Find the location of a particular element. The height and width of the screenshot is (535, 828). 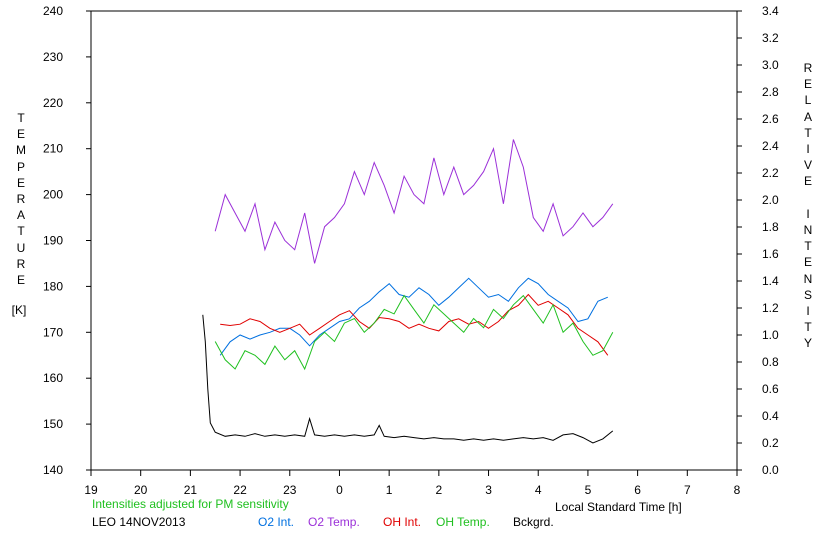

y-right-tick-label: 0.2 is located at coordinates (770, 443).